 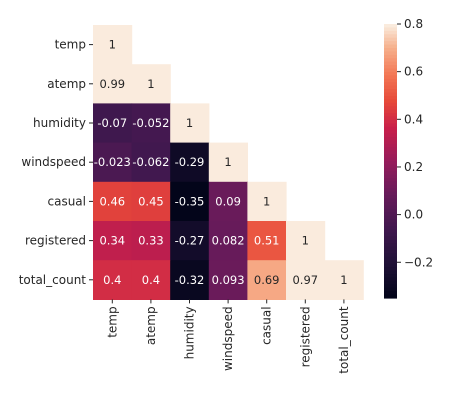 I want to click on colorbar-tick-label: 0.2, so click(x=413, y=167).